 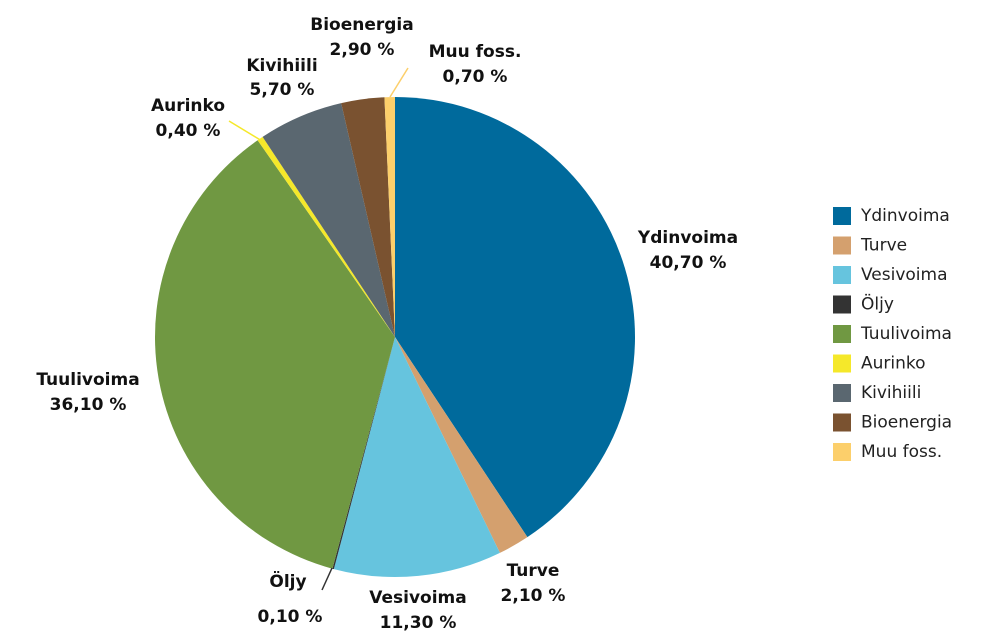 What do you see at coordinates (475, 77) in the screenshot?
I see `slice-value: 0,70 %` at bounding box center [475, 77].